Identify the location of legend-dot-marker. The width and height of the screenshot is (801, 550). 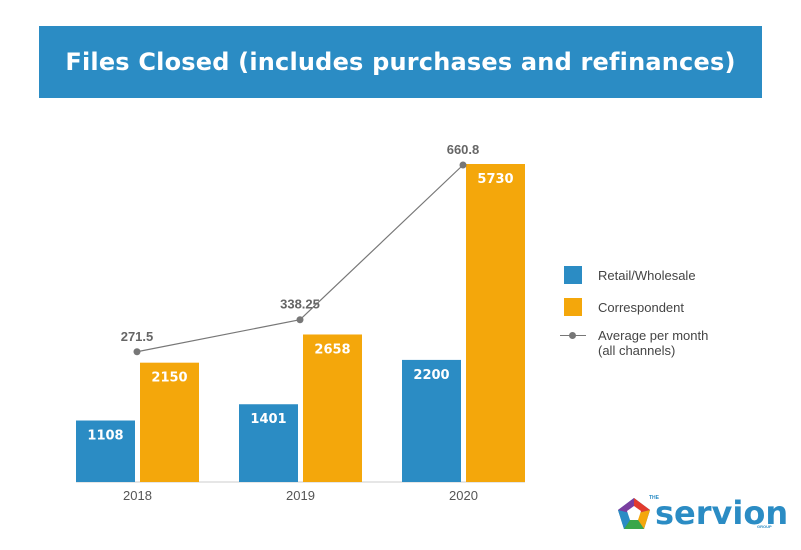
(572, 335).